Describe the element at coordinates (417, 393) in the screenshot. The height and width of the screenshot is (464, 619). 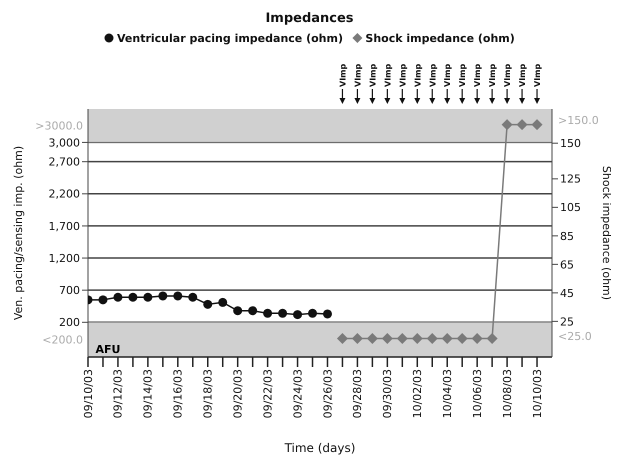
I see `x-tick-label: 10/02/03` at that location.